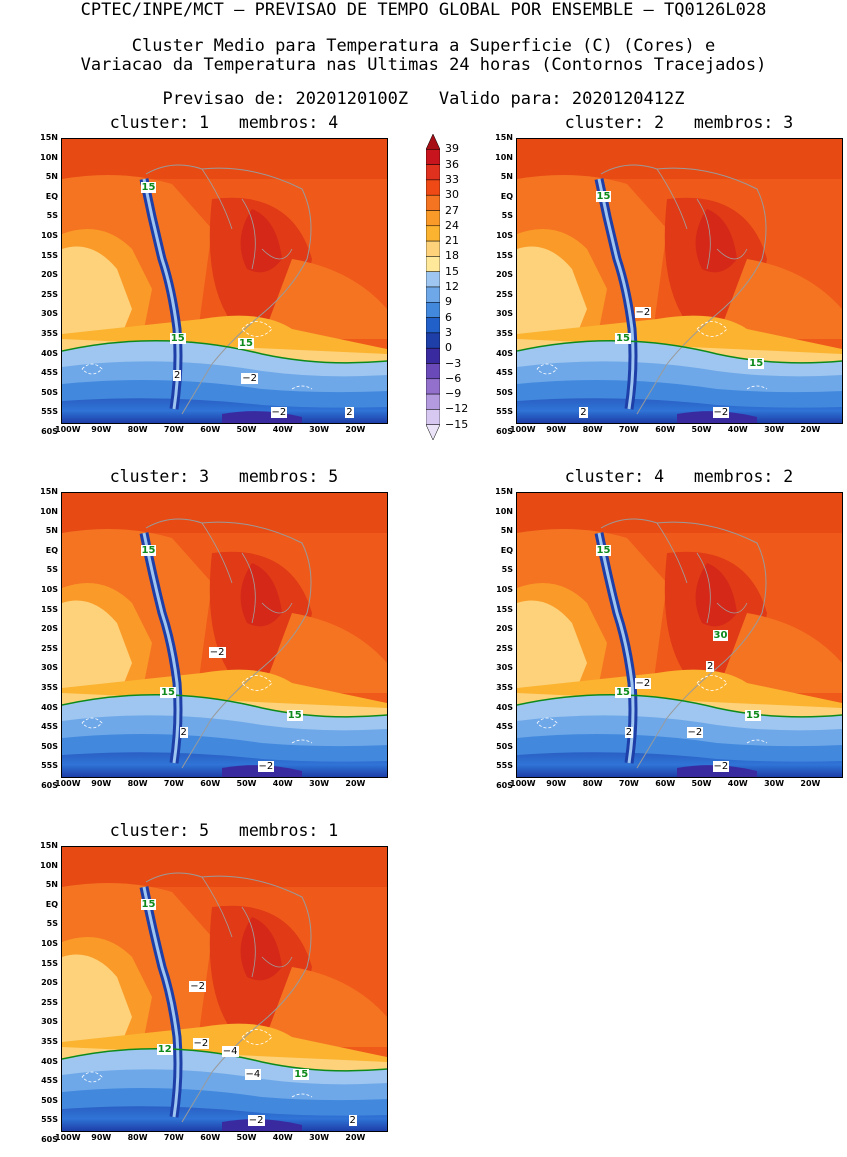  I want to click on colorbar-label: −3, so click(453, 363).